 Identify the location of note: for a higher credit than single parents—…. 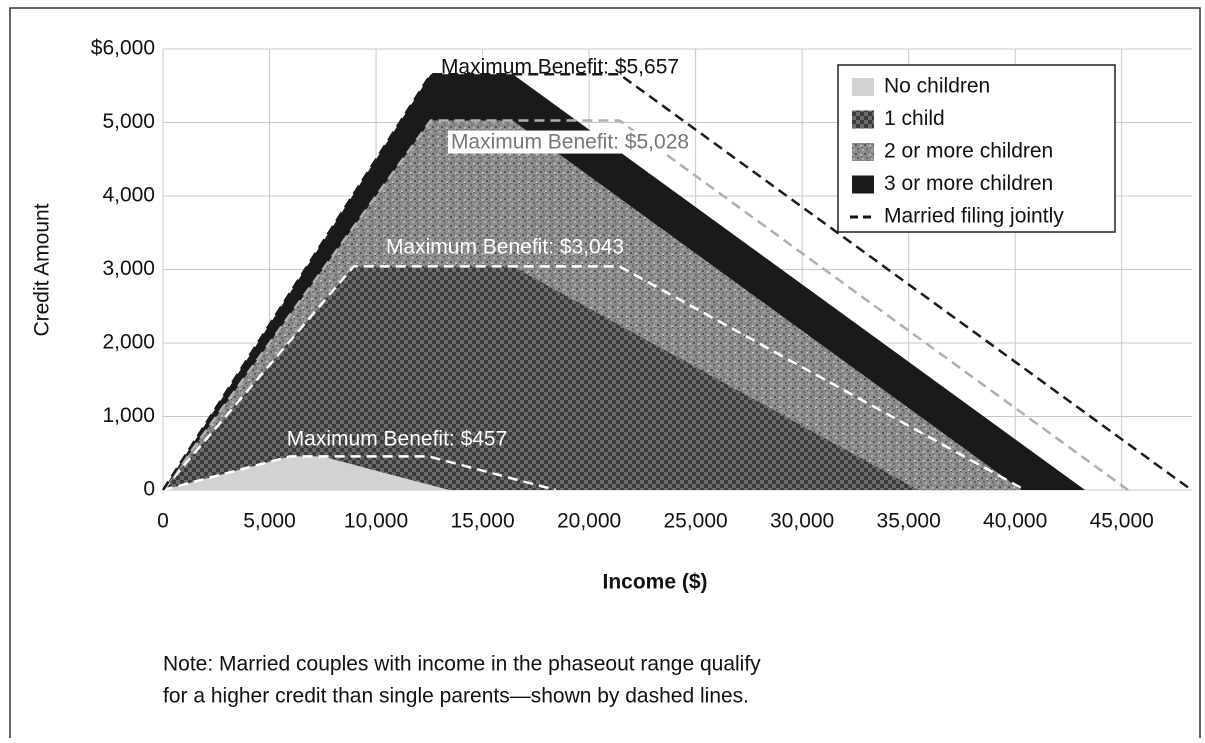
(456, 696).